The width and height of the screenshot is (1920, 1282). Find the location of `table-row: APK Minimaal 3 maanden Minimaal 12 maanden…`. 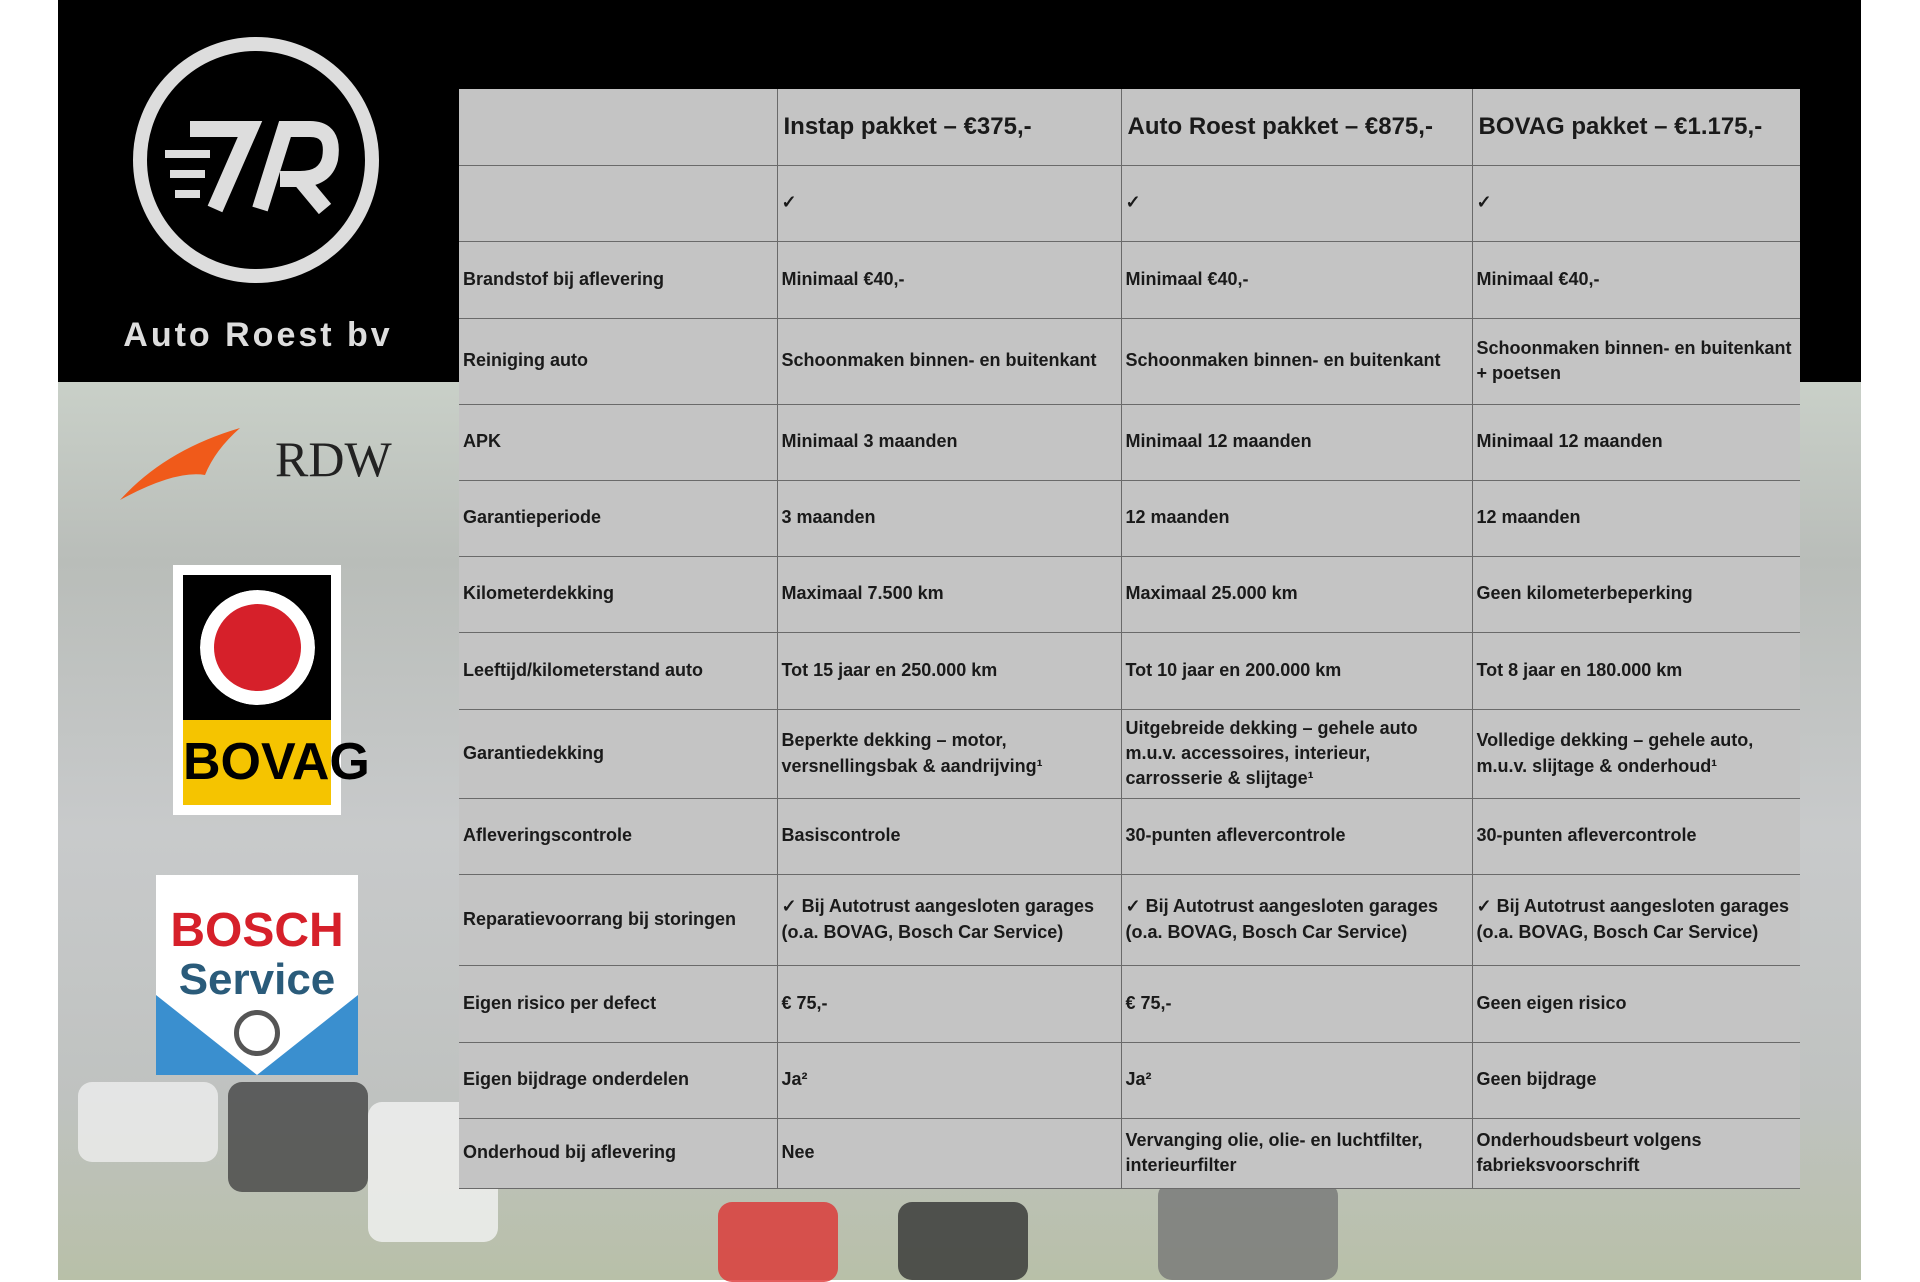

table-row: APK Minimaal 3 maanden Minimaal 12 maanden… is located at coordinates (1129, 442).